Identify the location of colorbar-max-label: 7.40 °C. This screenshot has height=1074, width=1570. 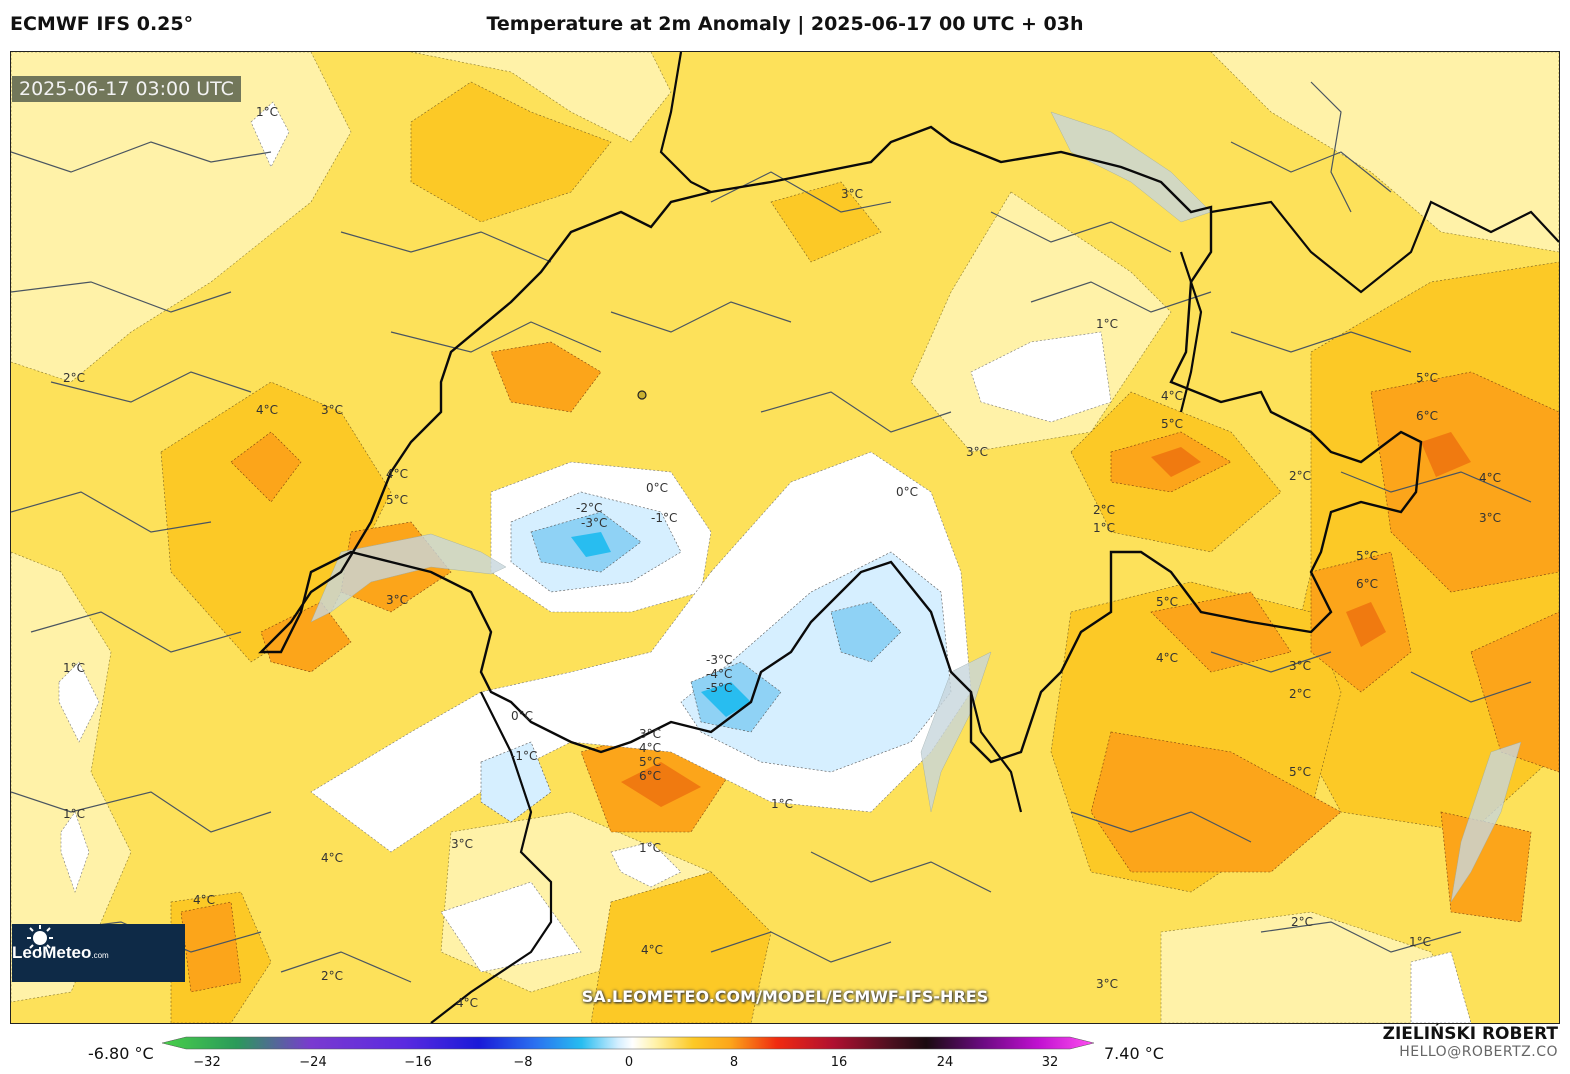
(1134, 1053).